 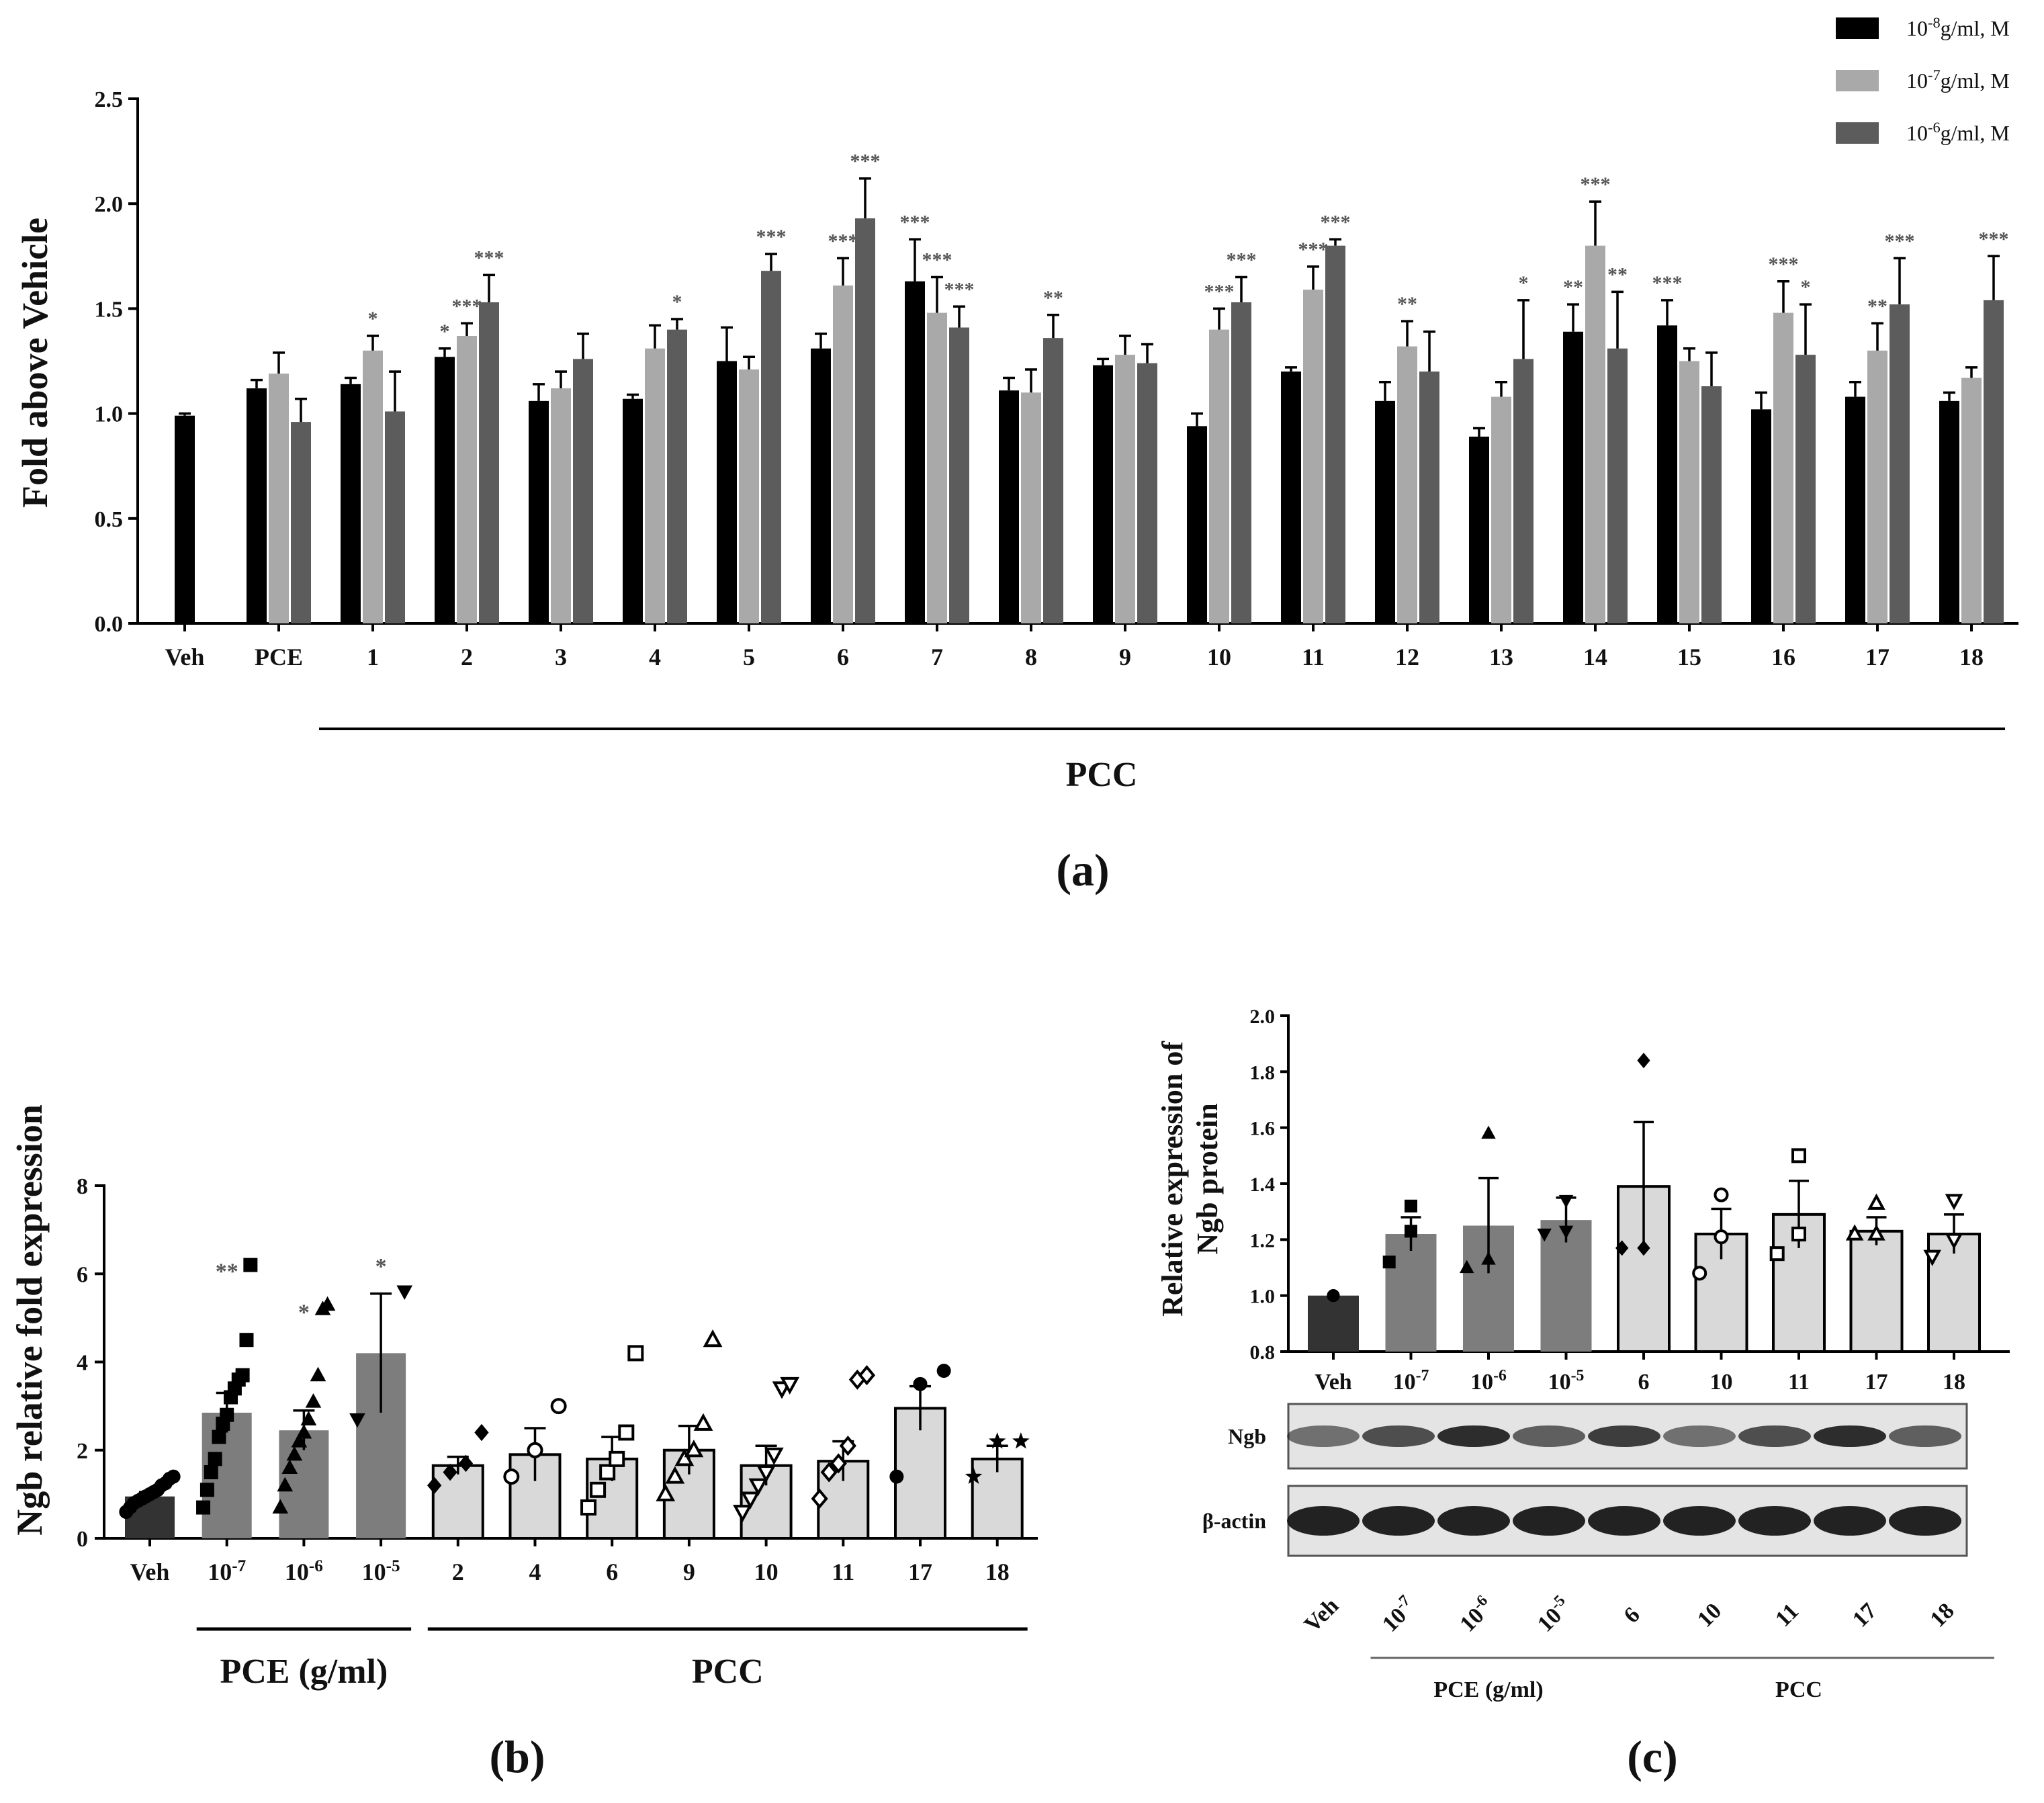 I want to click on panel-b-x-tick-label: 9, so click(x=689, y=1572).